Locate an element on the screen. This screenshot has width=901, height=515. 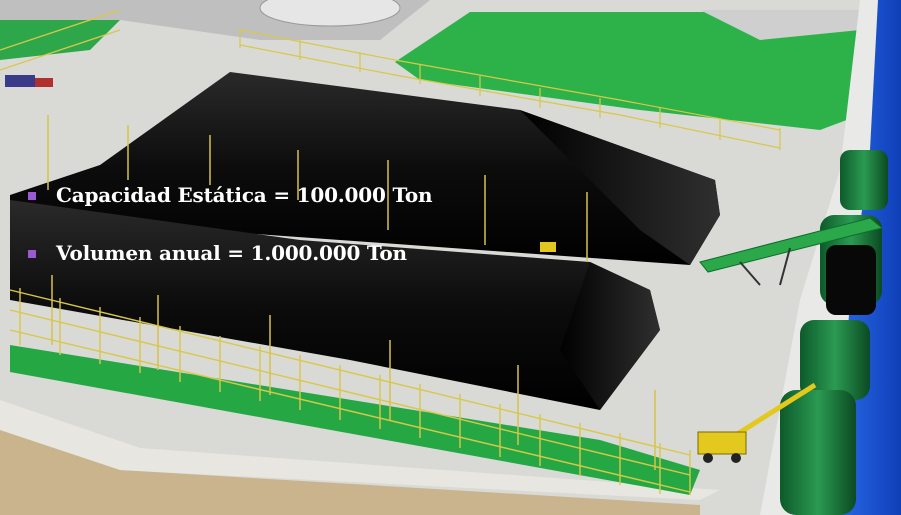
green-lawn-left is located at coordinates (60, 40).